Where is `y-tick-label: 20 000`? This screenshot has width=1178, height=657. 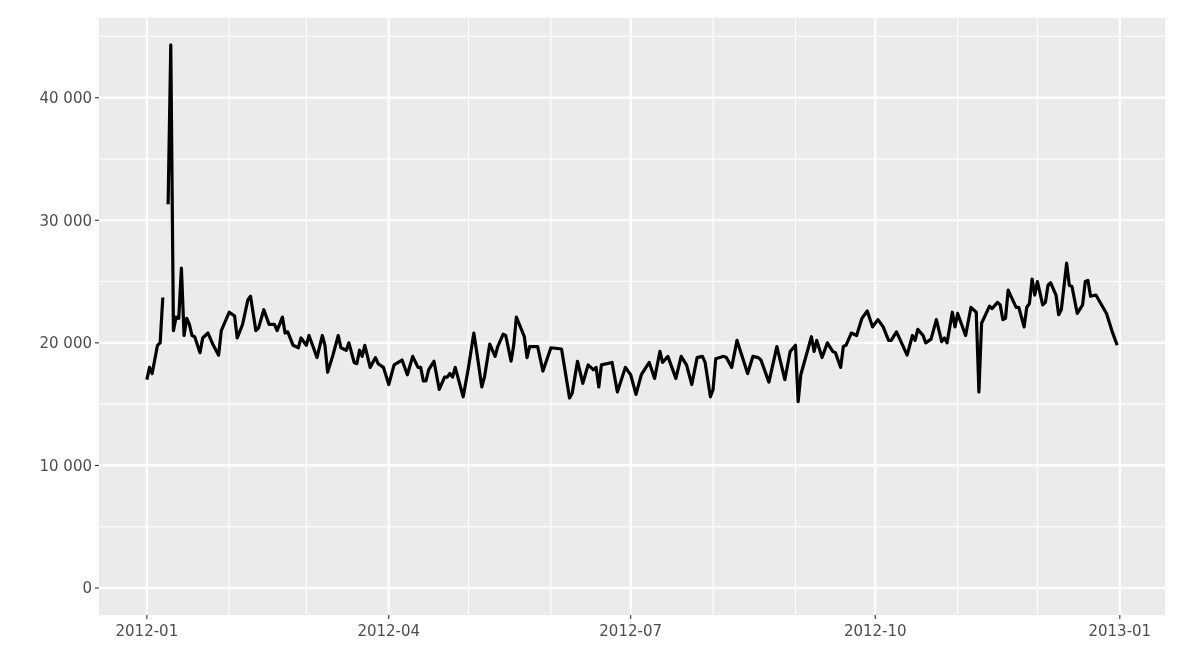
y-tick-label: 20 000 is located at coordinates (65, 343).